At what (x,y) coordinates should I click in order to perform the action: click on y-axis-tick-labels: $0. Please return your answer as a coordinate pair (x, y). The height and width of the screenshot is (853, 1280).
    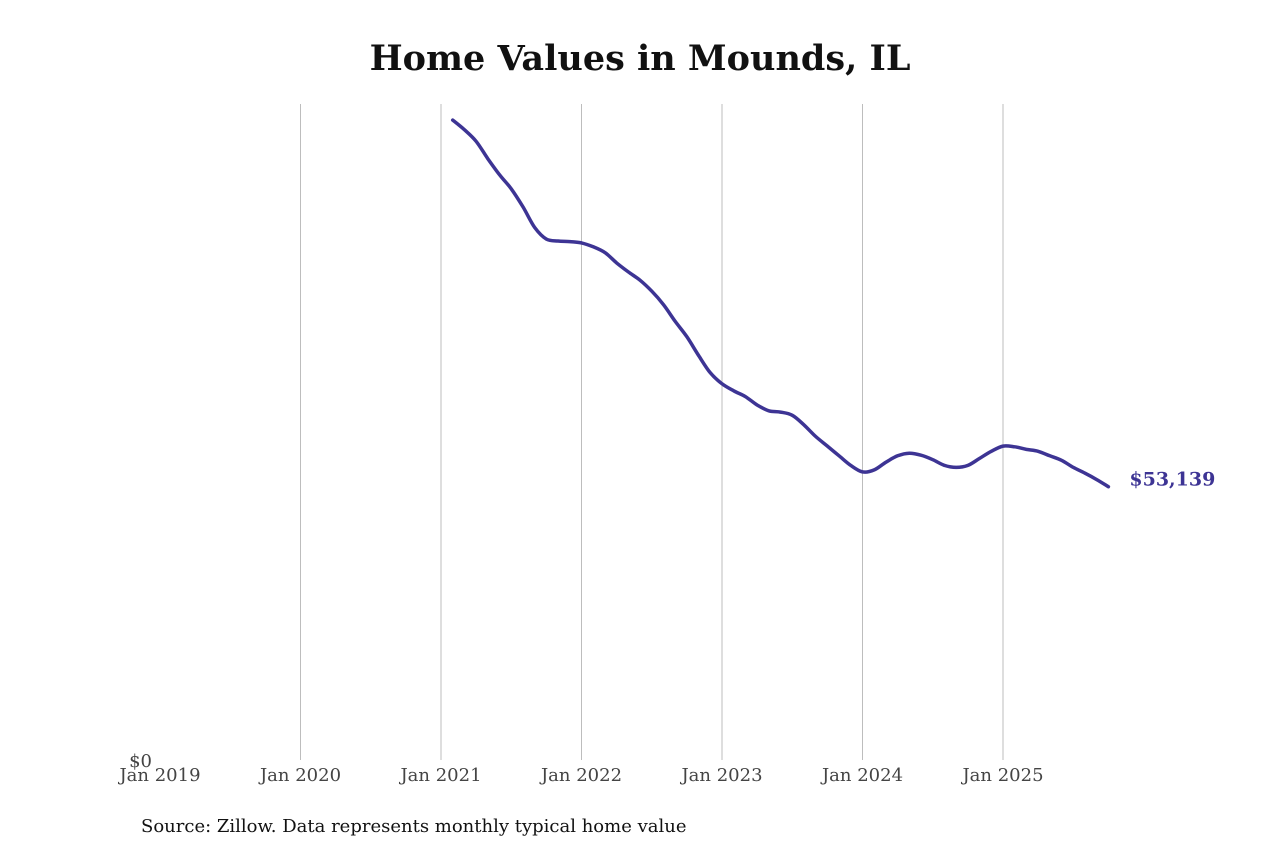
    Looking at the image, I should click on (140, 761).